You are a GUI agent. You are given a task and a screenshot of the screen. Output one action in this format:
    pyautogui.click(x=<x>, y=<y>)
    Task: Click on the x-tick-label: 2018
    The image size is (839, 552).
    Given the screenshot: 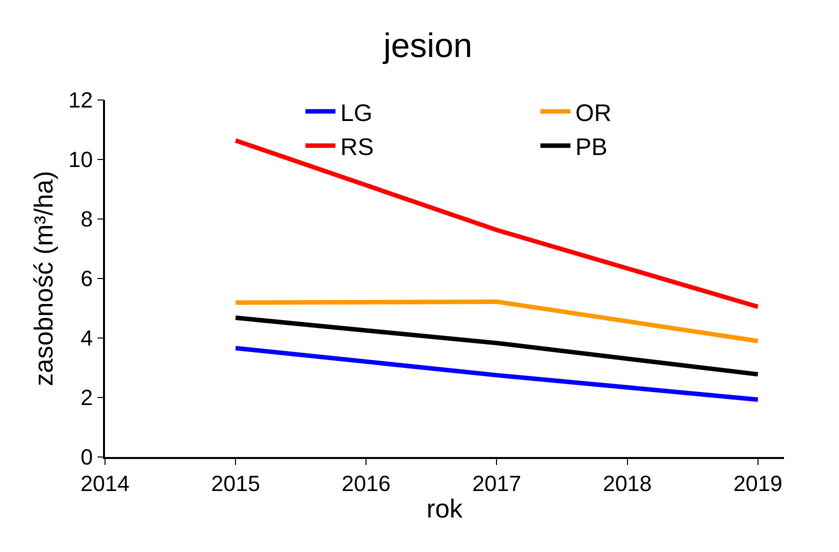 What is the action you would take?
    pyautogui.click(x=627, y=483)
    